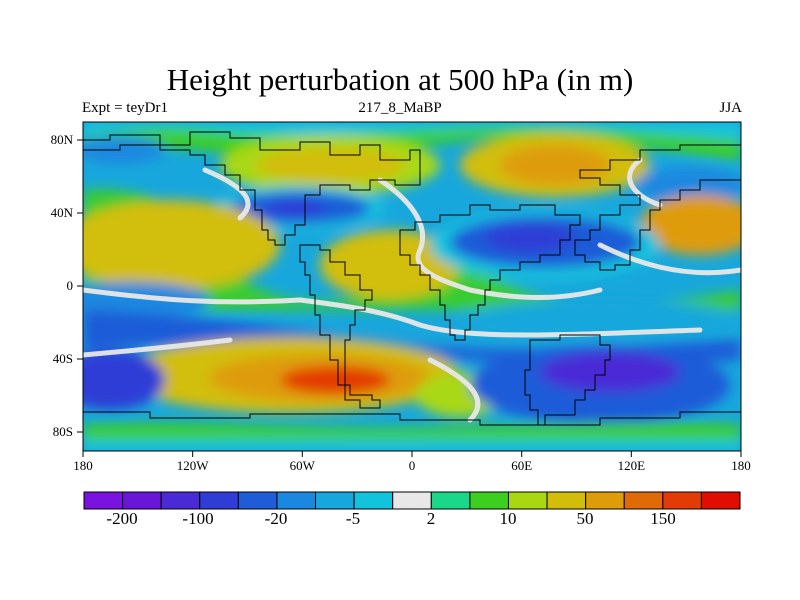  Describe the element at coordinates (400, 79) in the screenshot. I see `map-title: Height perturbation at 500 hPa (in m)` at that location.